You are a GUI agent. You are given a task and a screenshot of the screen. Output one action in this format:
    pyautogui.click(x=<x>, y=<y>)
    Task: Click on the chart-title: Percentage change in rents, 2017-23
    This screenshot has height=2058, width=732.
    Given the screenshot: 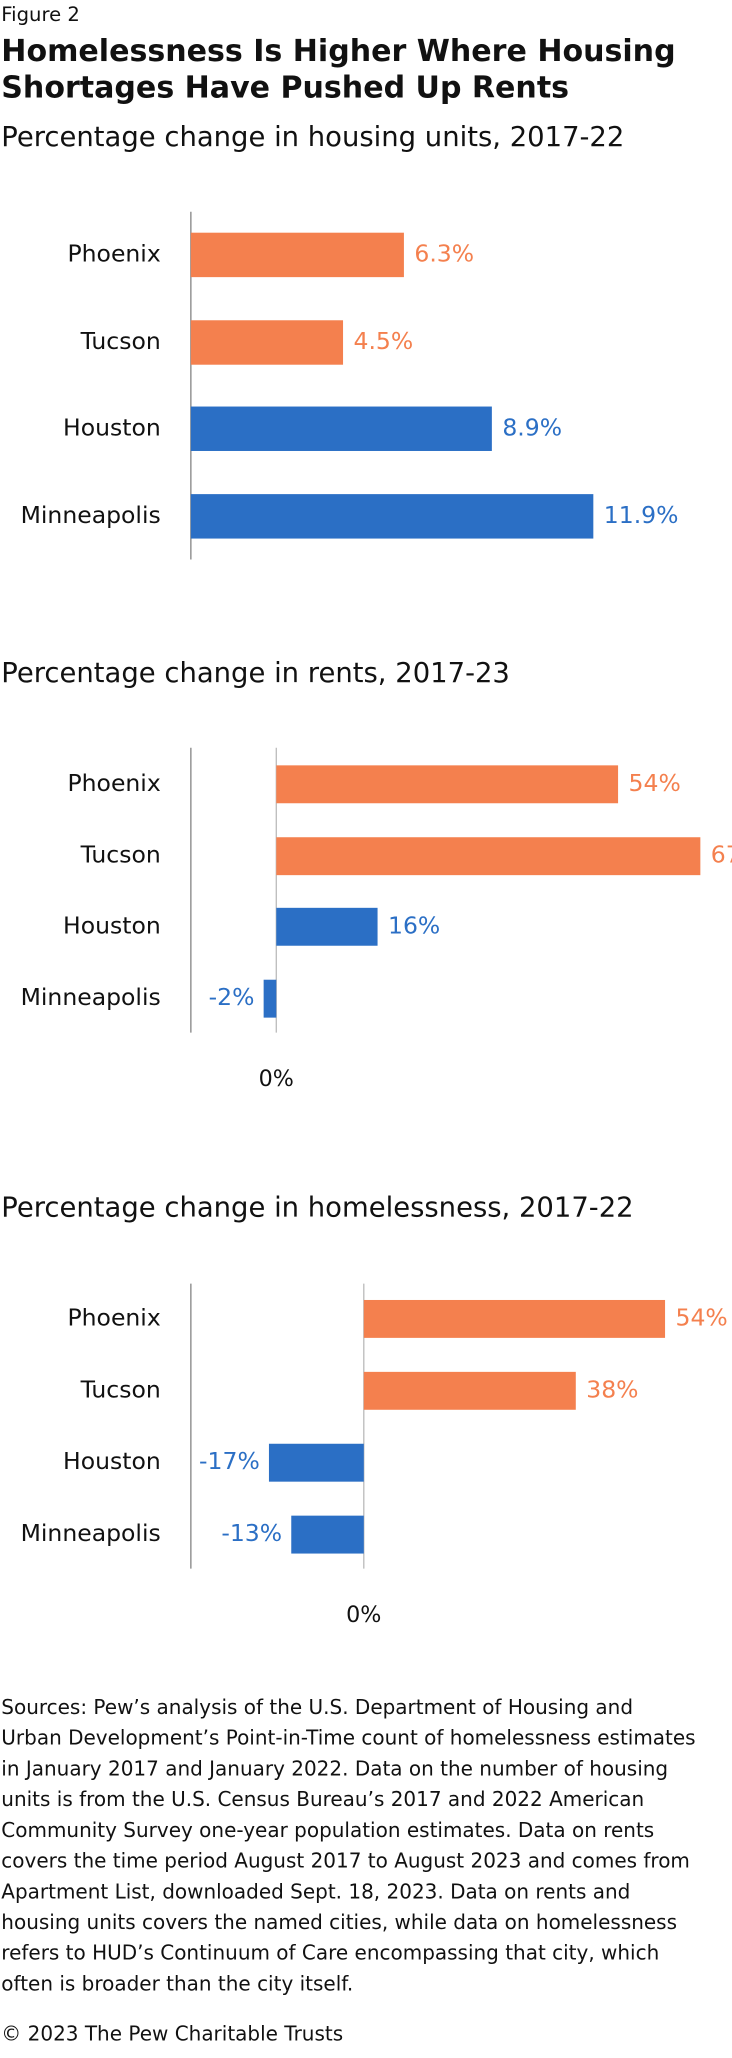 What is the action you would take?
    pyautogui.click(x=255, y=673)
    